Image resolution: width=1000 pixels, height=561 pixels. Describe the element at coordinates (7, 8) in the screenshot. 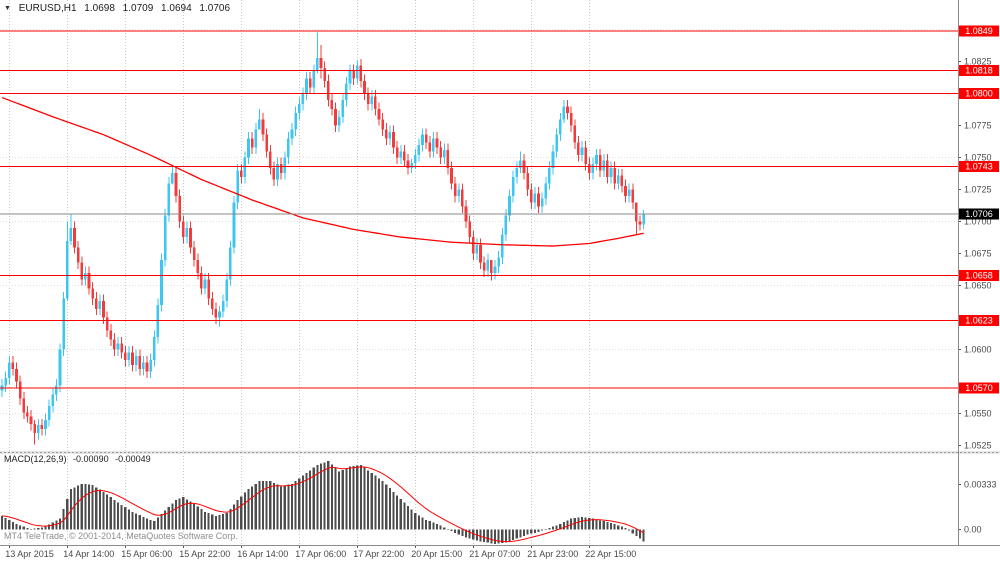

I see `chart-icon: ▼` at that location.